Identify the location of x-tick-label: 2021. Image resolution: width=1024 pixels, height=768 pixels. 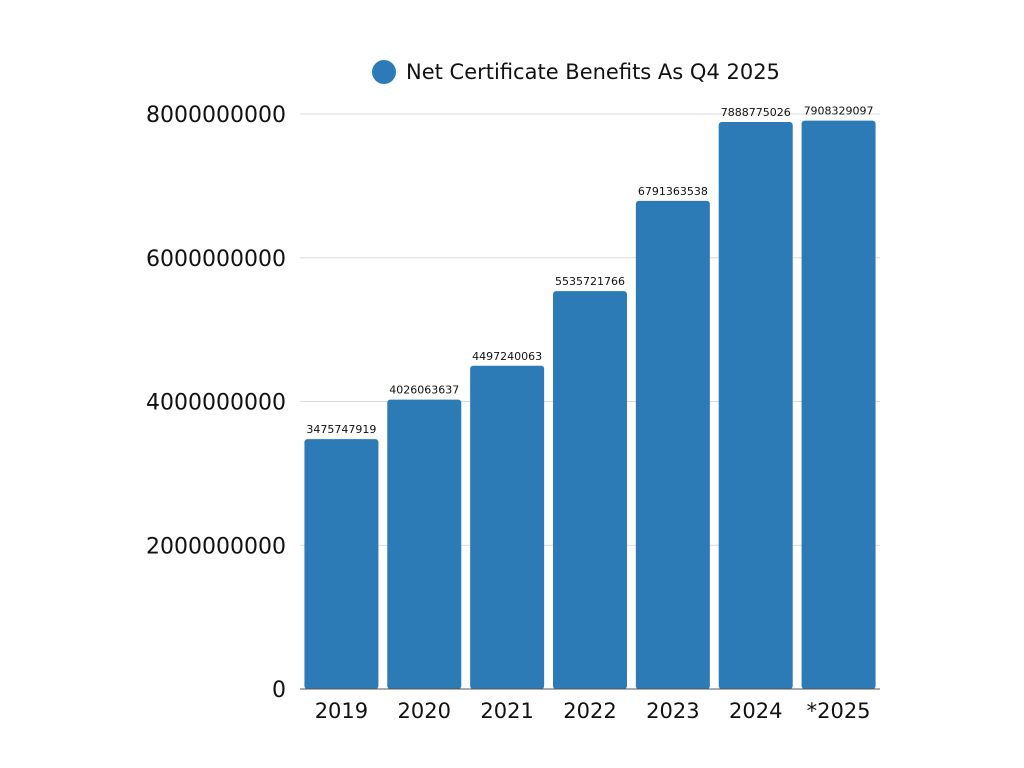
(506, 711).